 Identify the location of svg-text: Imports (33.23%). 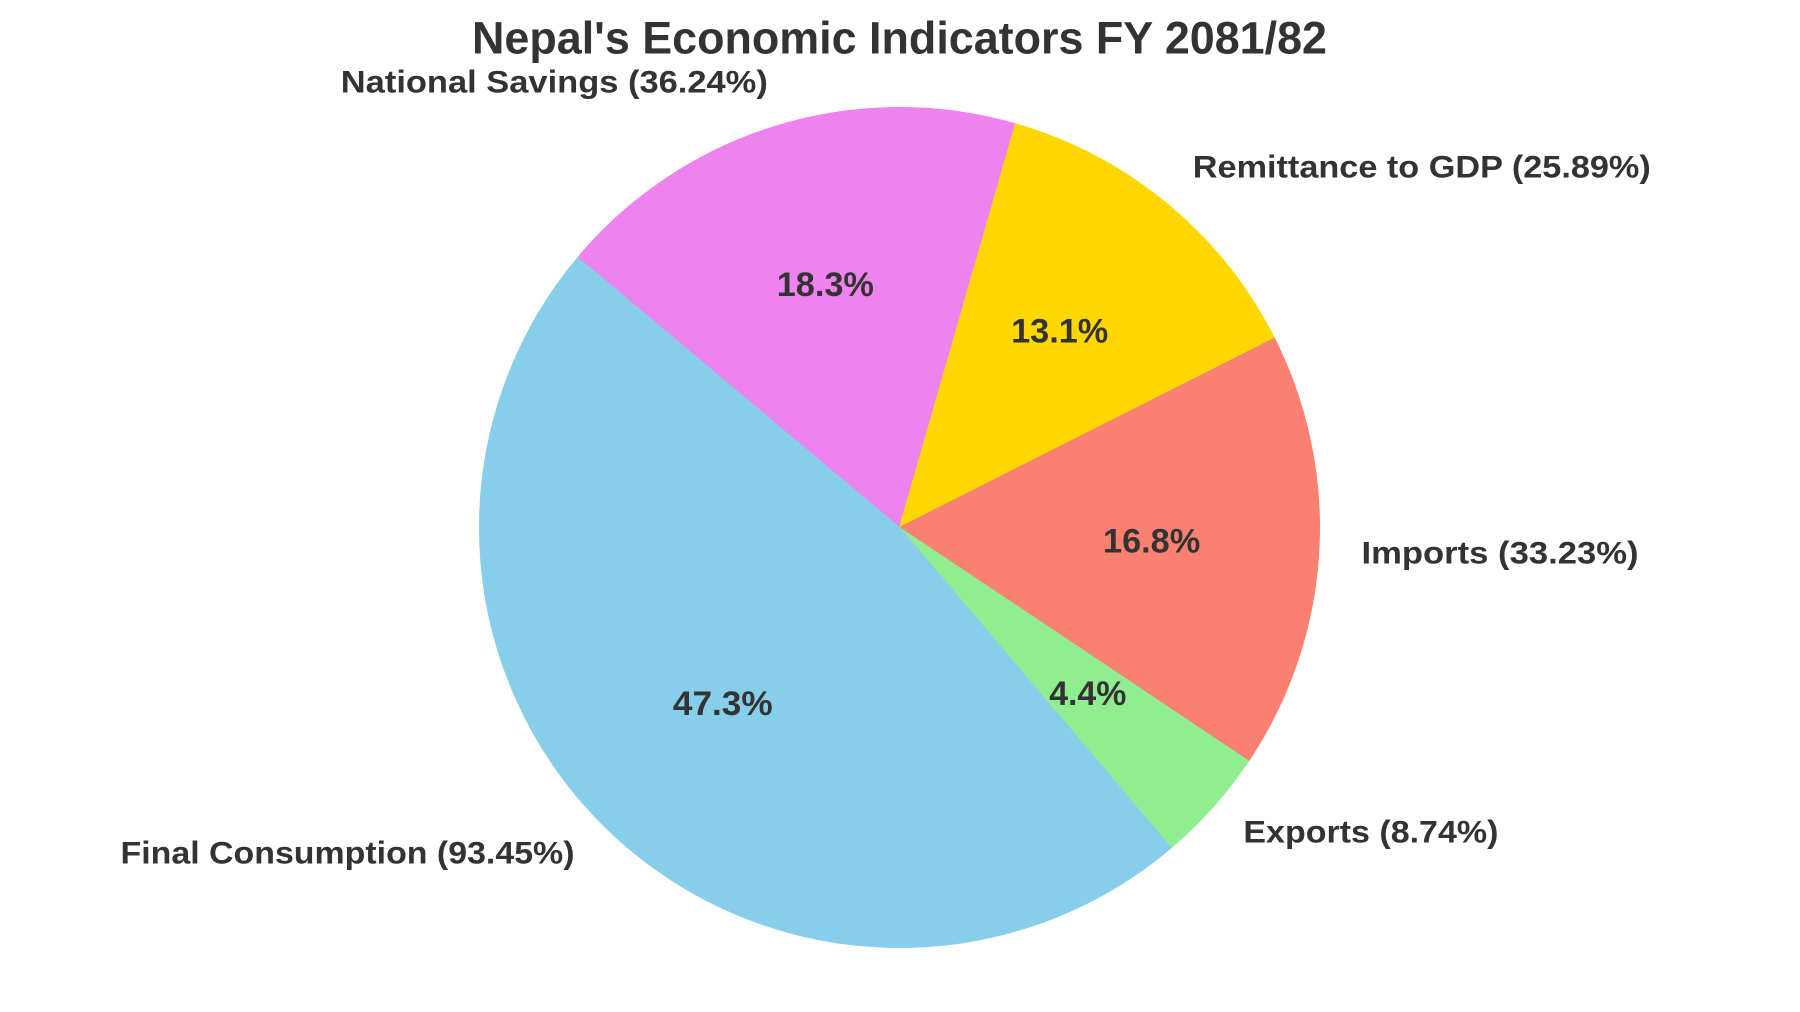
(1500, 553).